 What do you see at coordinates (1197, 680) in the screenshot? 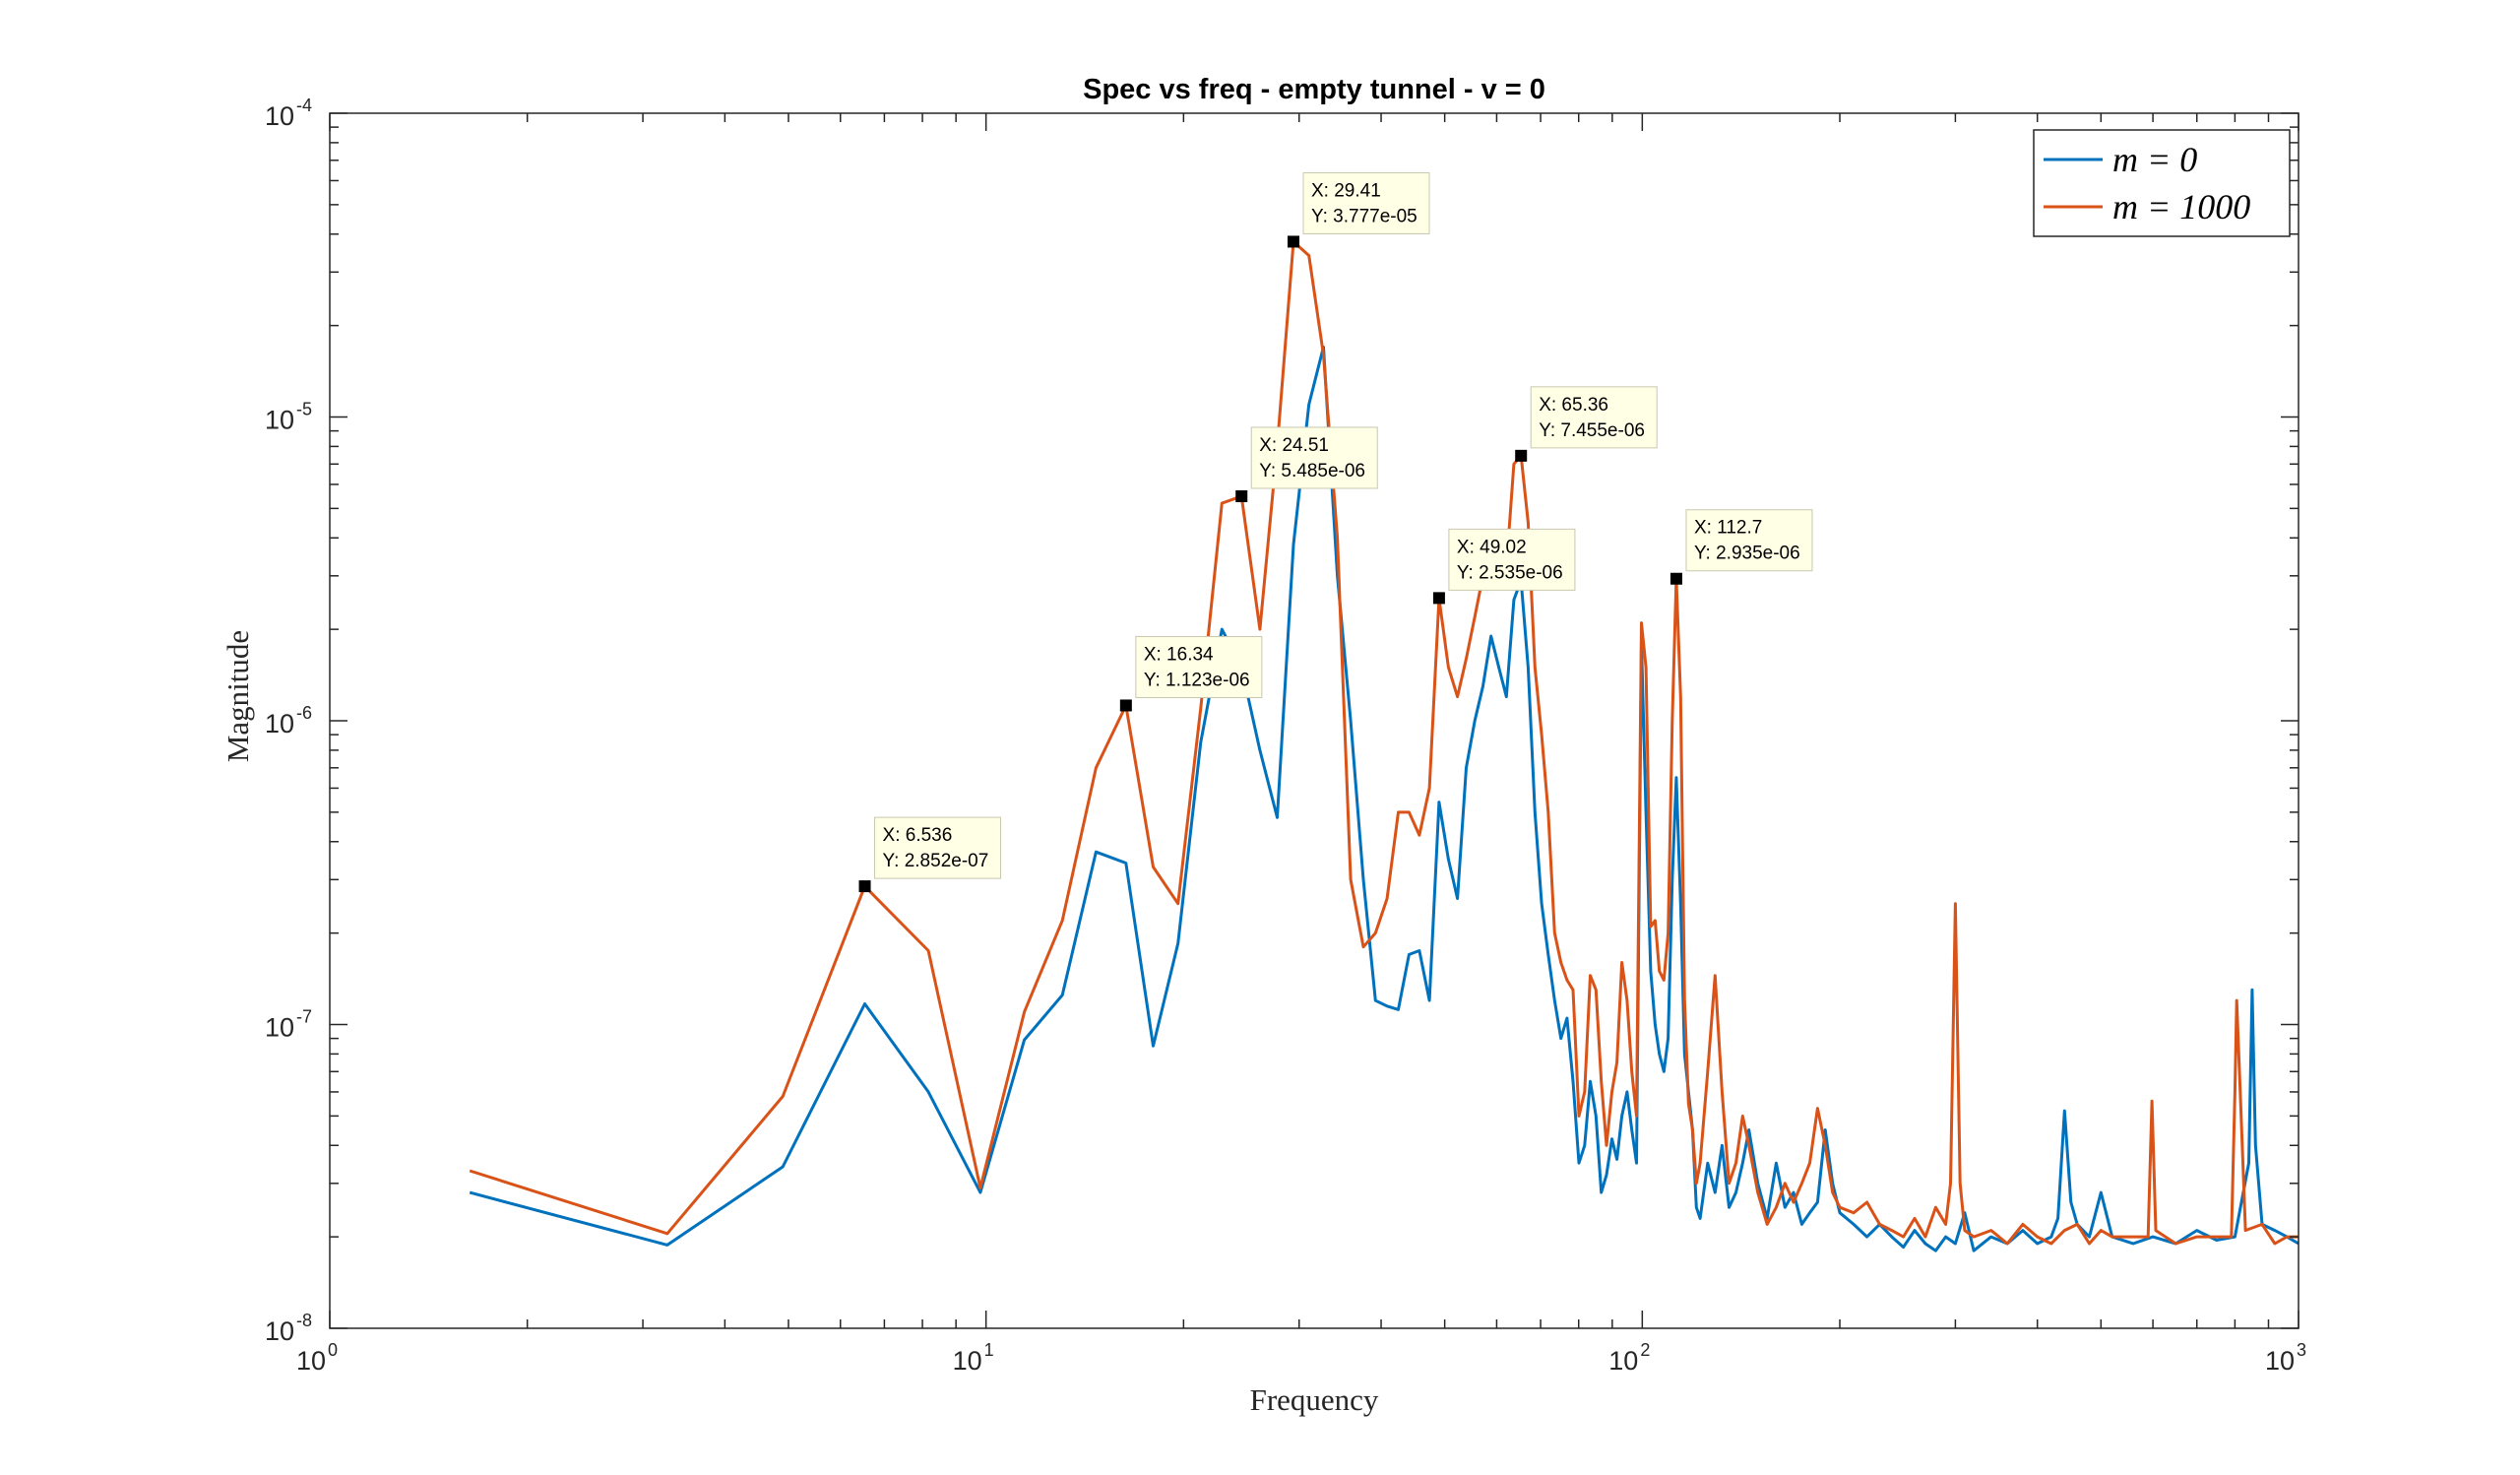
I see `datatip-y-text: Y: 1.123e-06` at bounding box center [1197, 680].